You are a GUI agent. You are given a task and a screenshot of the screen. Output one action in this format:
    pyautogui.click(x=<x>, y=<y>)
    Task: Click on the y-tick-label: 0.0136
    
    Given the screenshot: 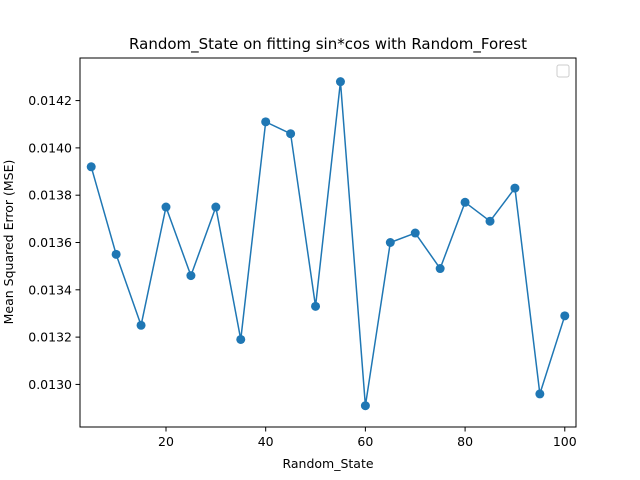 What is the action you would take?
    pyautogui.click(x=50, y=242)
    